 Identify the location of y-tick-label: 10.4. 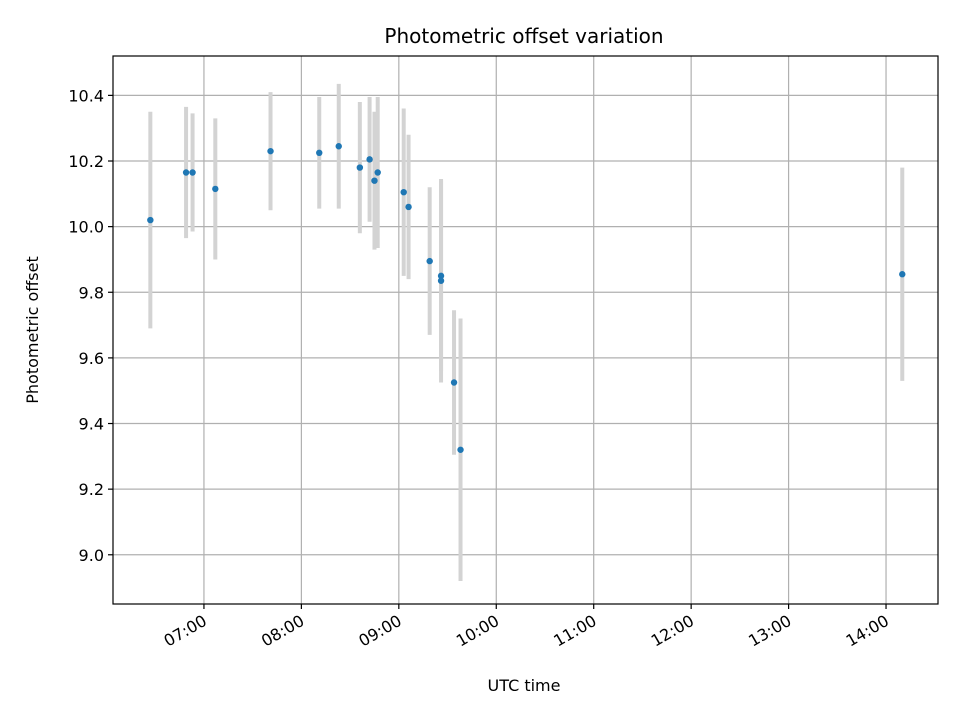
(86, 95).